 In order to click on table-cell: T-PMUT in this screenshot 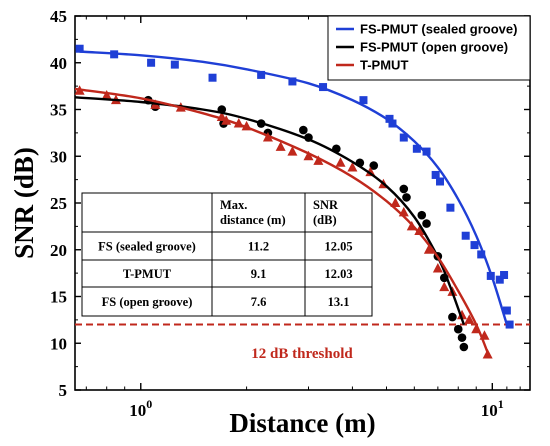, I will do `click(147, 274)`.